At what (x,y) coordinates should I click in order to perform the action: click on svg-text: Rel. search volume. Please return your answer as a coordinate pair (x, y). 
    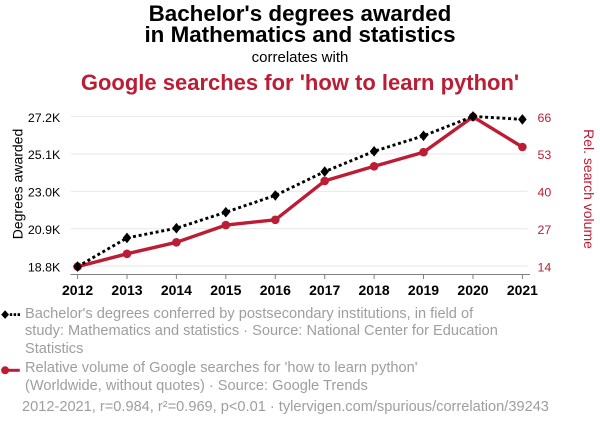
    Looking at the image, I should click on (589, 189).